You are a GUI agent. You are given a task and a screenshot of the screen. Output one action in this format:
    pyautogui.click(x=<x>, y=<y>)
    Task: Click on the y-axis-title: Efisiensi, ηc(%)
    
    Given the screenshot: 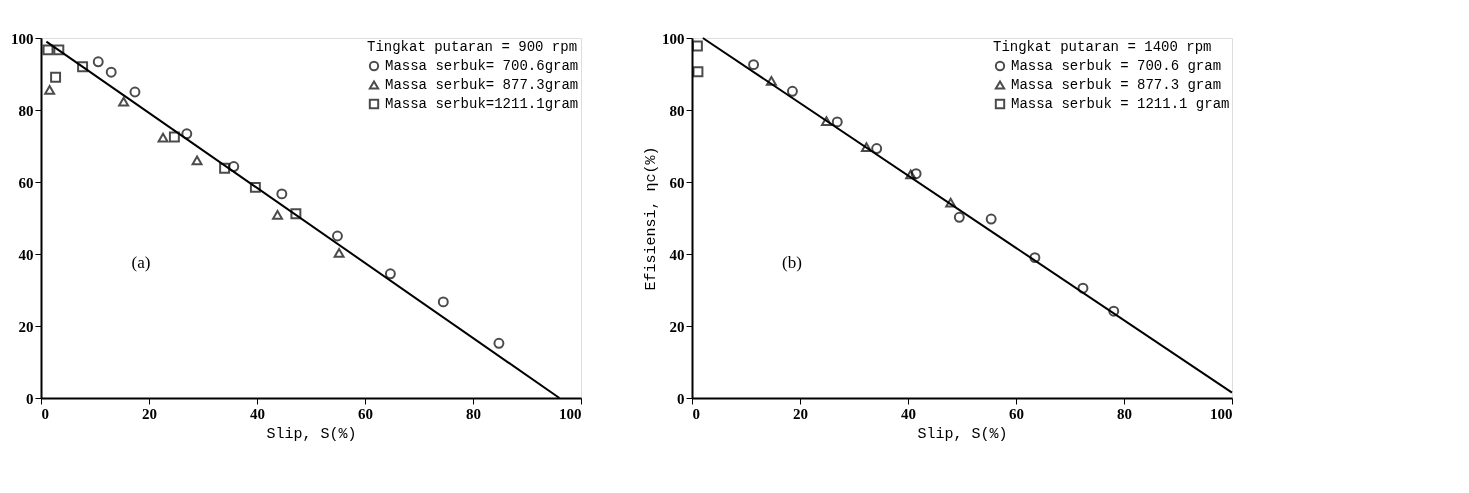 What is the action you would take?
    pyautogui.click(x=651, y=218)
    